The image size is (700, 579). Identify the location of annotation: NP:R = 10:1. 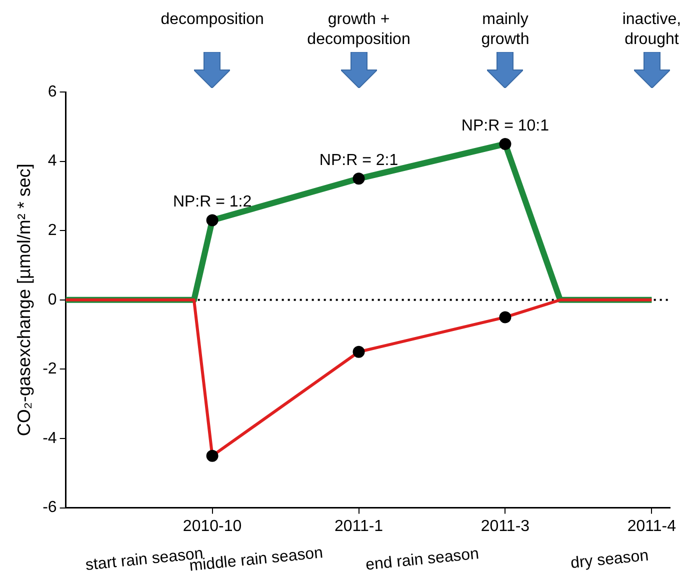
(505, 125).